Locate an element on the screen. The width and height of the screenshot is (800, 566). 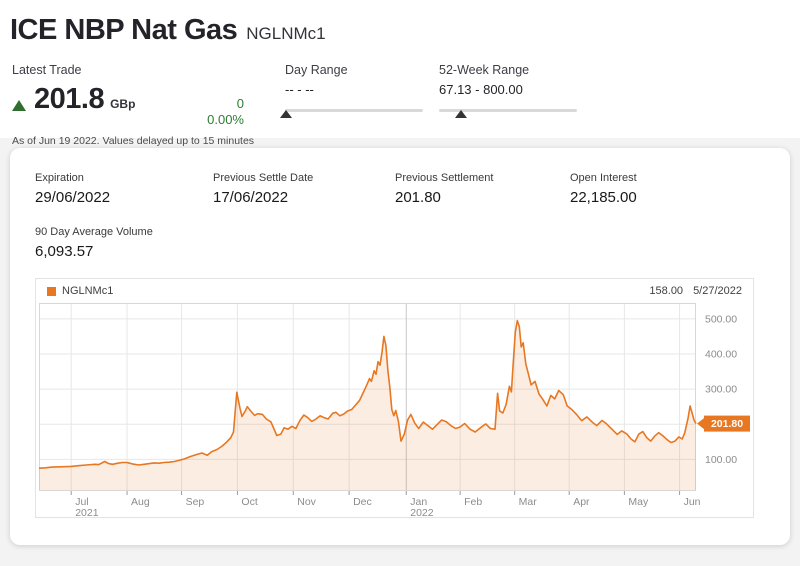
detail-field: 90 Day Average Volume 6,093.57 is located at coordinates (124, 243).